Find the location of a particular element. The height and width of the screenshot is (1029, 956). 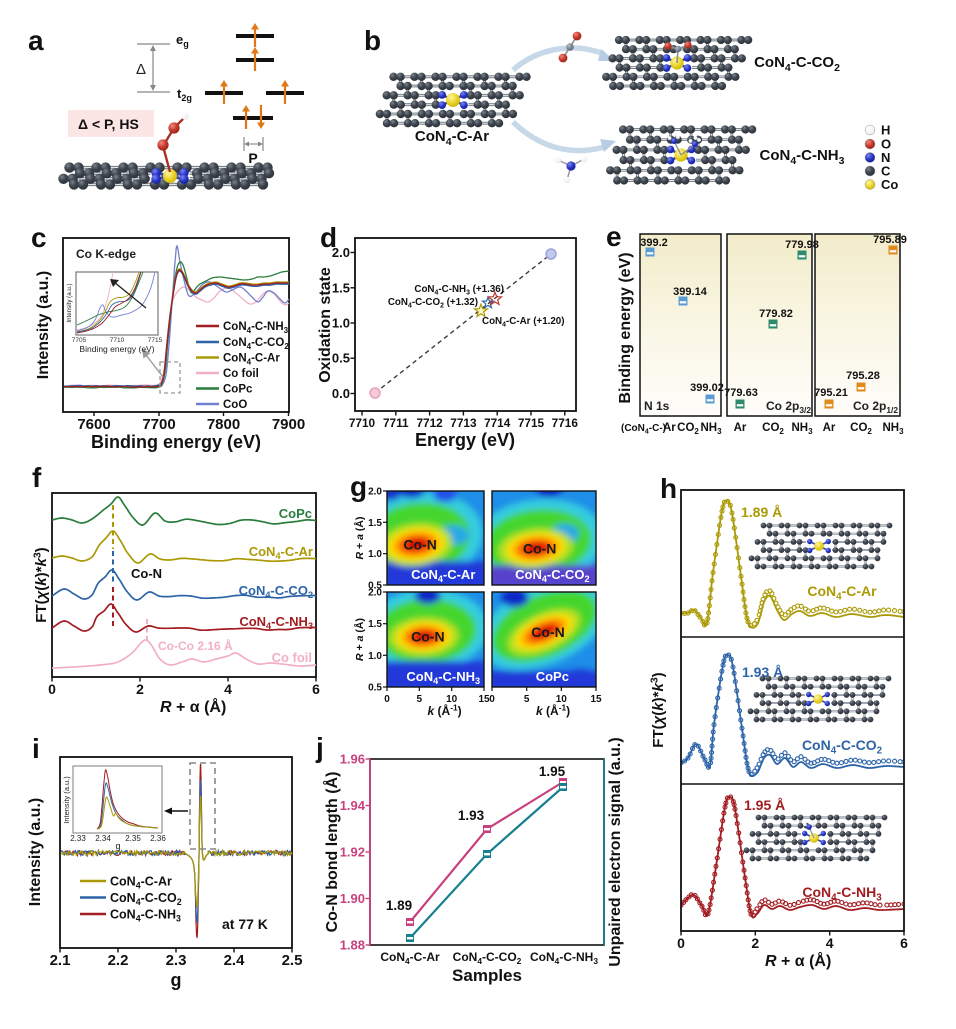

svg-text: 4 is located at coordinates (830, 943).